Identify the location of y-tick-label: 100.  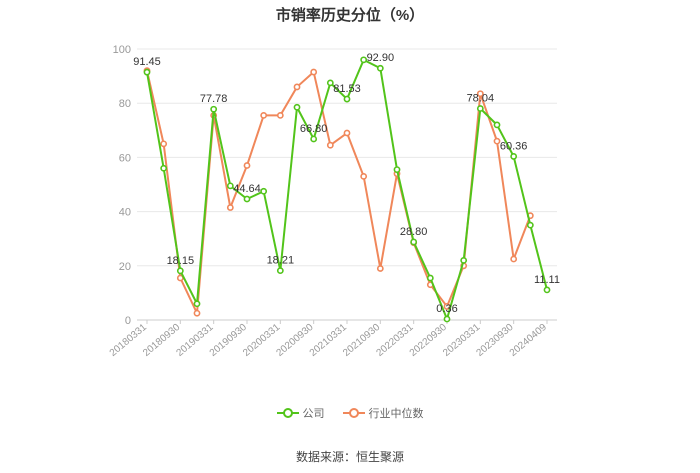
(122, 50).